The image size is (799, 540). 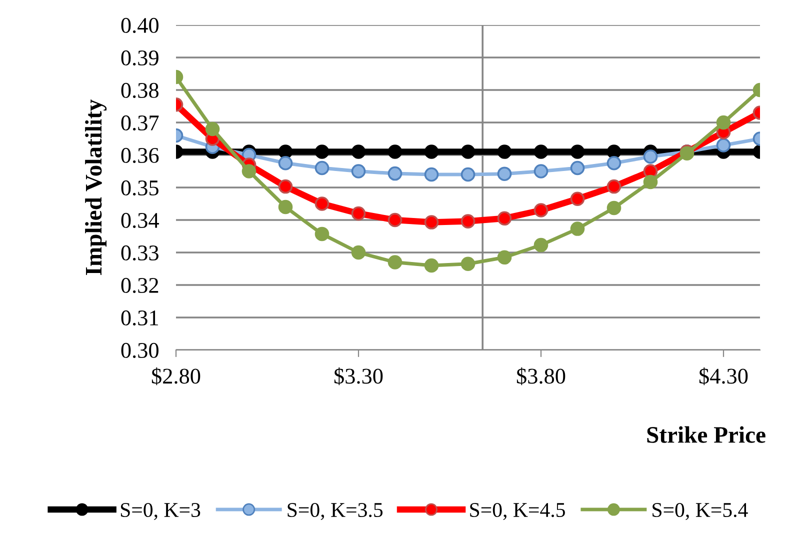 I want to click on y-tick-label: 0.37, so click(x=140, y=123).